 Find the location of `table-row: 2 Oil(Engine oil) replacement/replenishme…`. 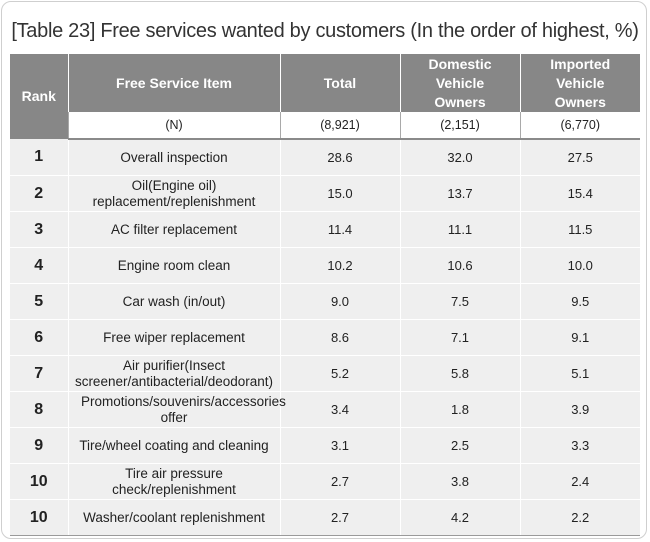

table-row: 2 Oil(Engine oil) replacement/replenishme… is located at coordinates (325, 193).